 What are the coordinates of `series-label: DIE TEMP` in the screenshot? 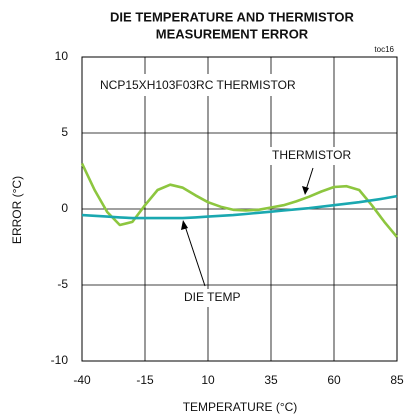 It's located at (212, 297).